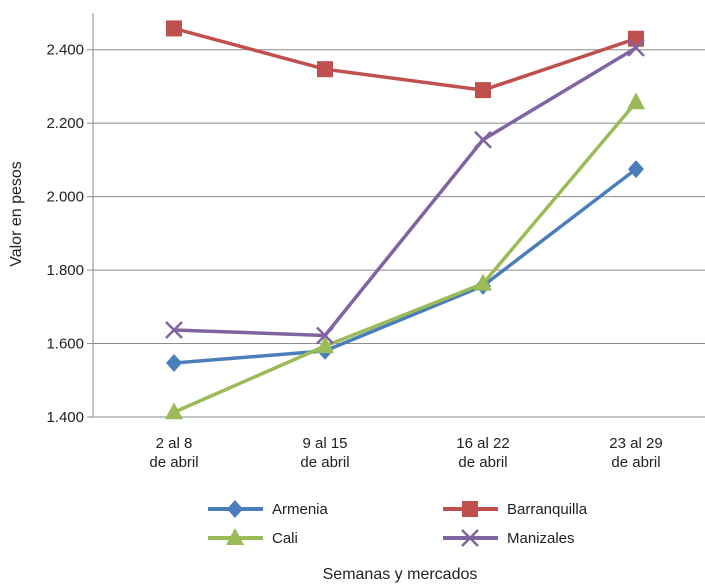 This screenshot has height=584, width=705. I want to click on legend-item-cali: Cali, so click(253, 537).